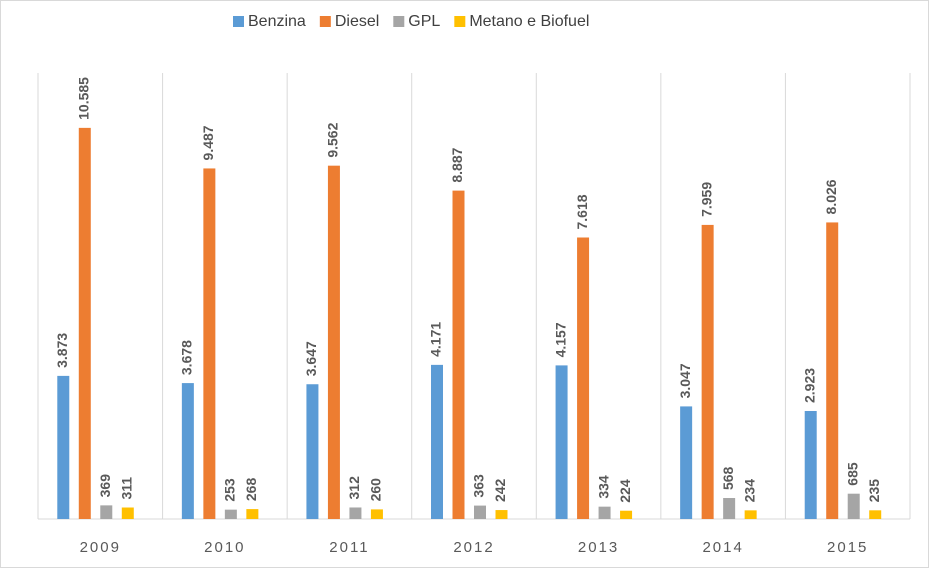  I want to click on x-tick-label: 2015, so click(847, 547).